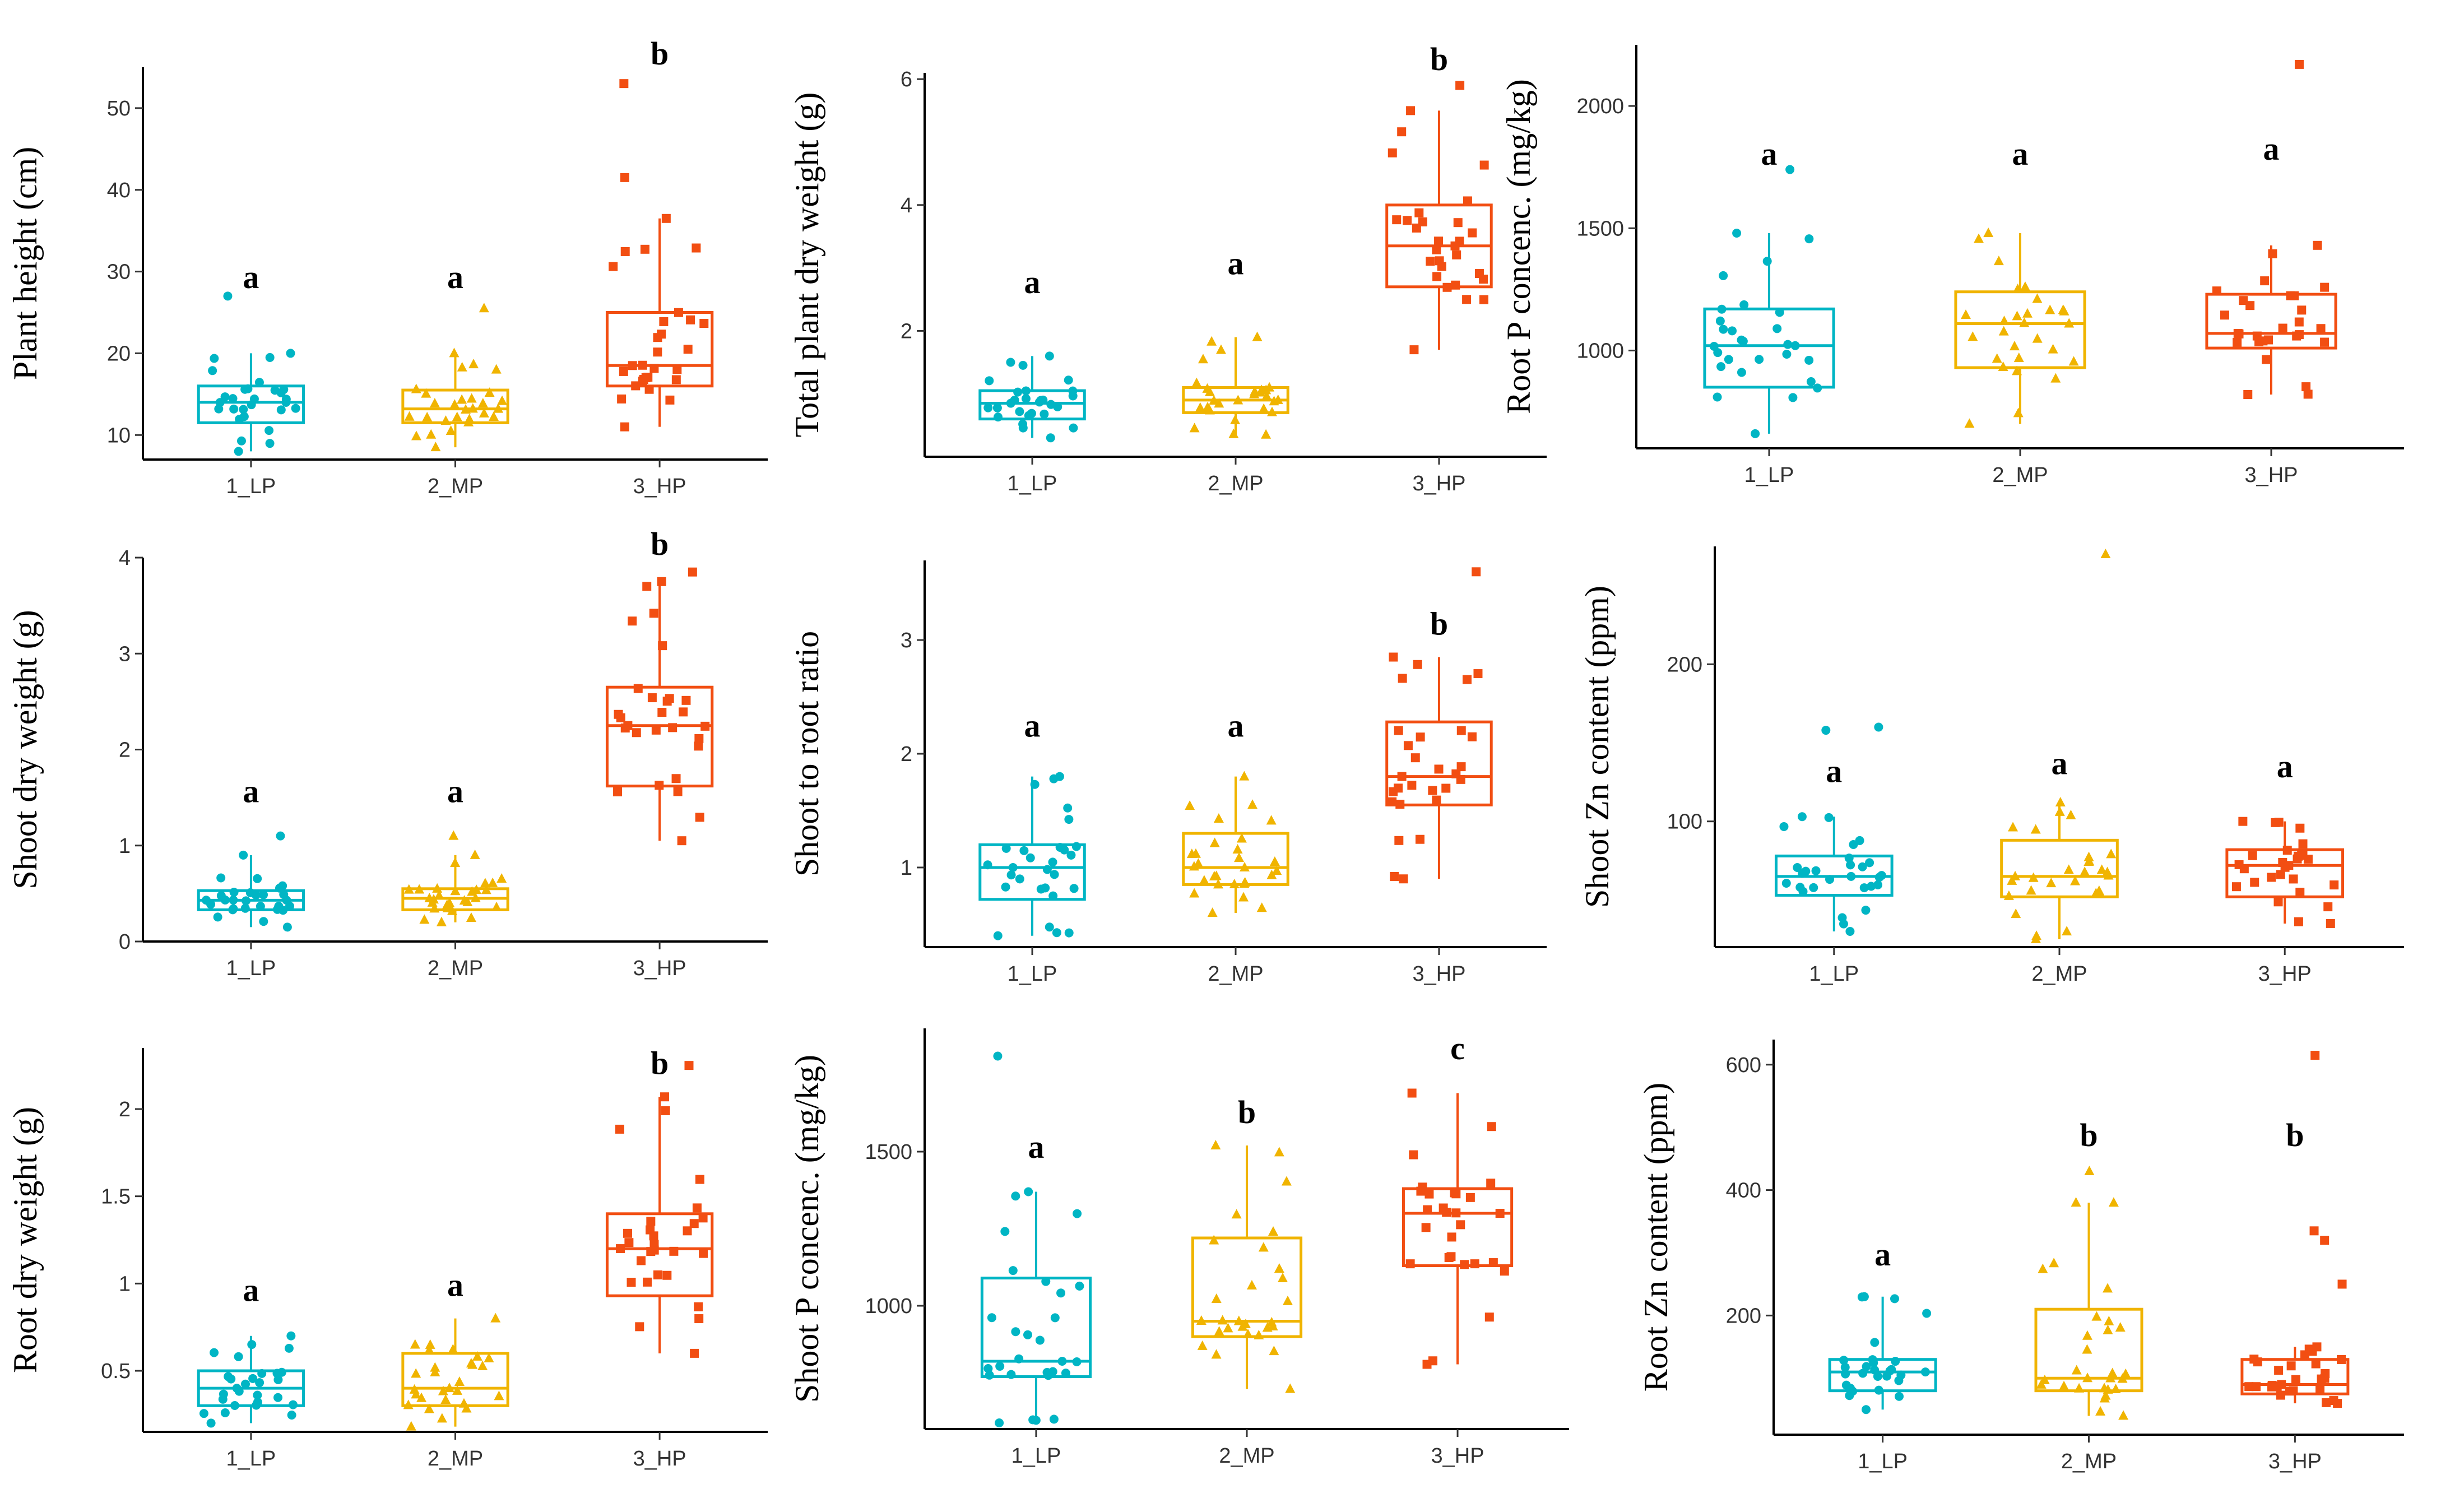  I want to click on x-tick-label: 1_LP, so click(1032, 483).